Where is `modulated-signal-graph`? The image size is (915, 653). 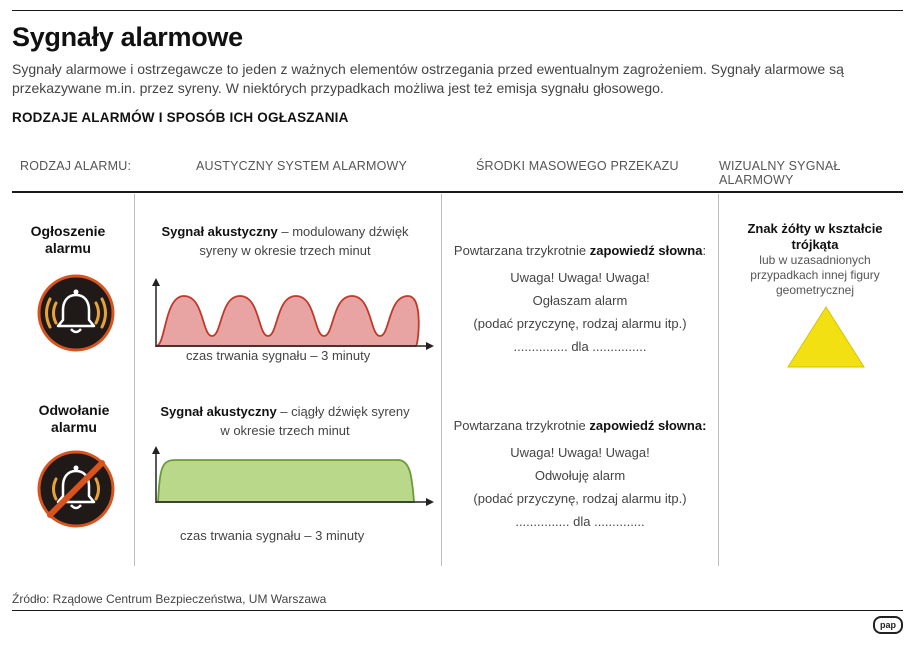
modulated-signal-graph is located at coordinates (293, 314).